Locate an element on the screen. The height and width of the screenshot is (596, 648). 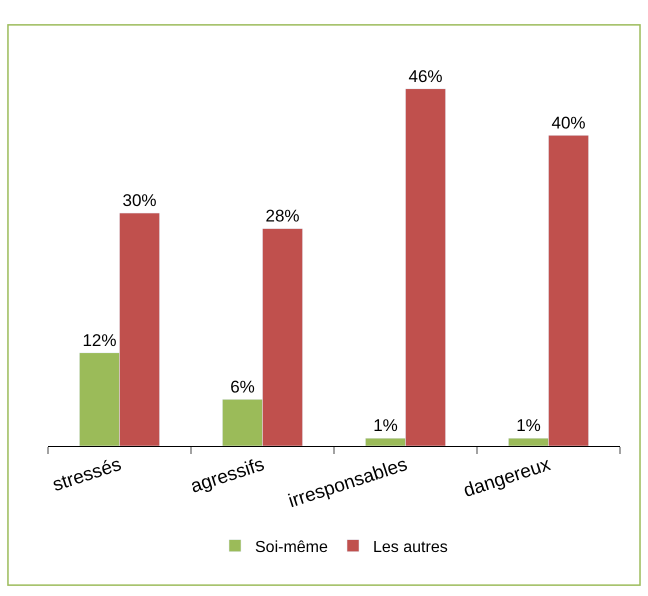
data-label: 40% is located at coordinates (569, 122).